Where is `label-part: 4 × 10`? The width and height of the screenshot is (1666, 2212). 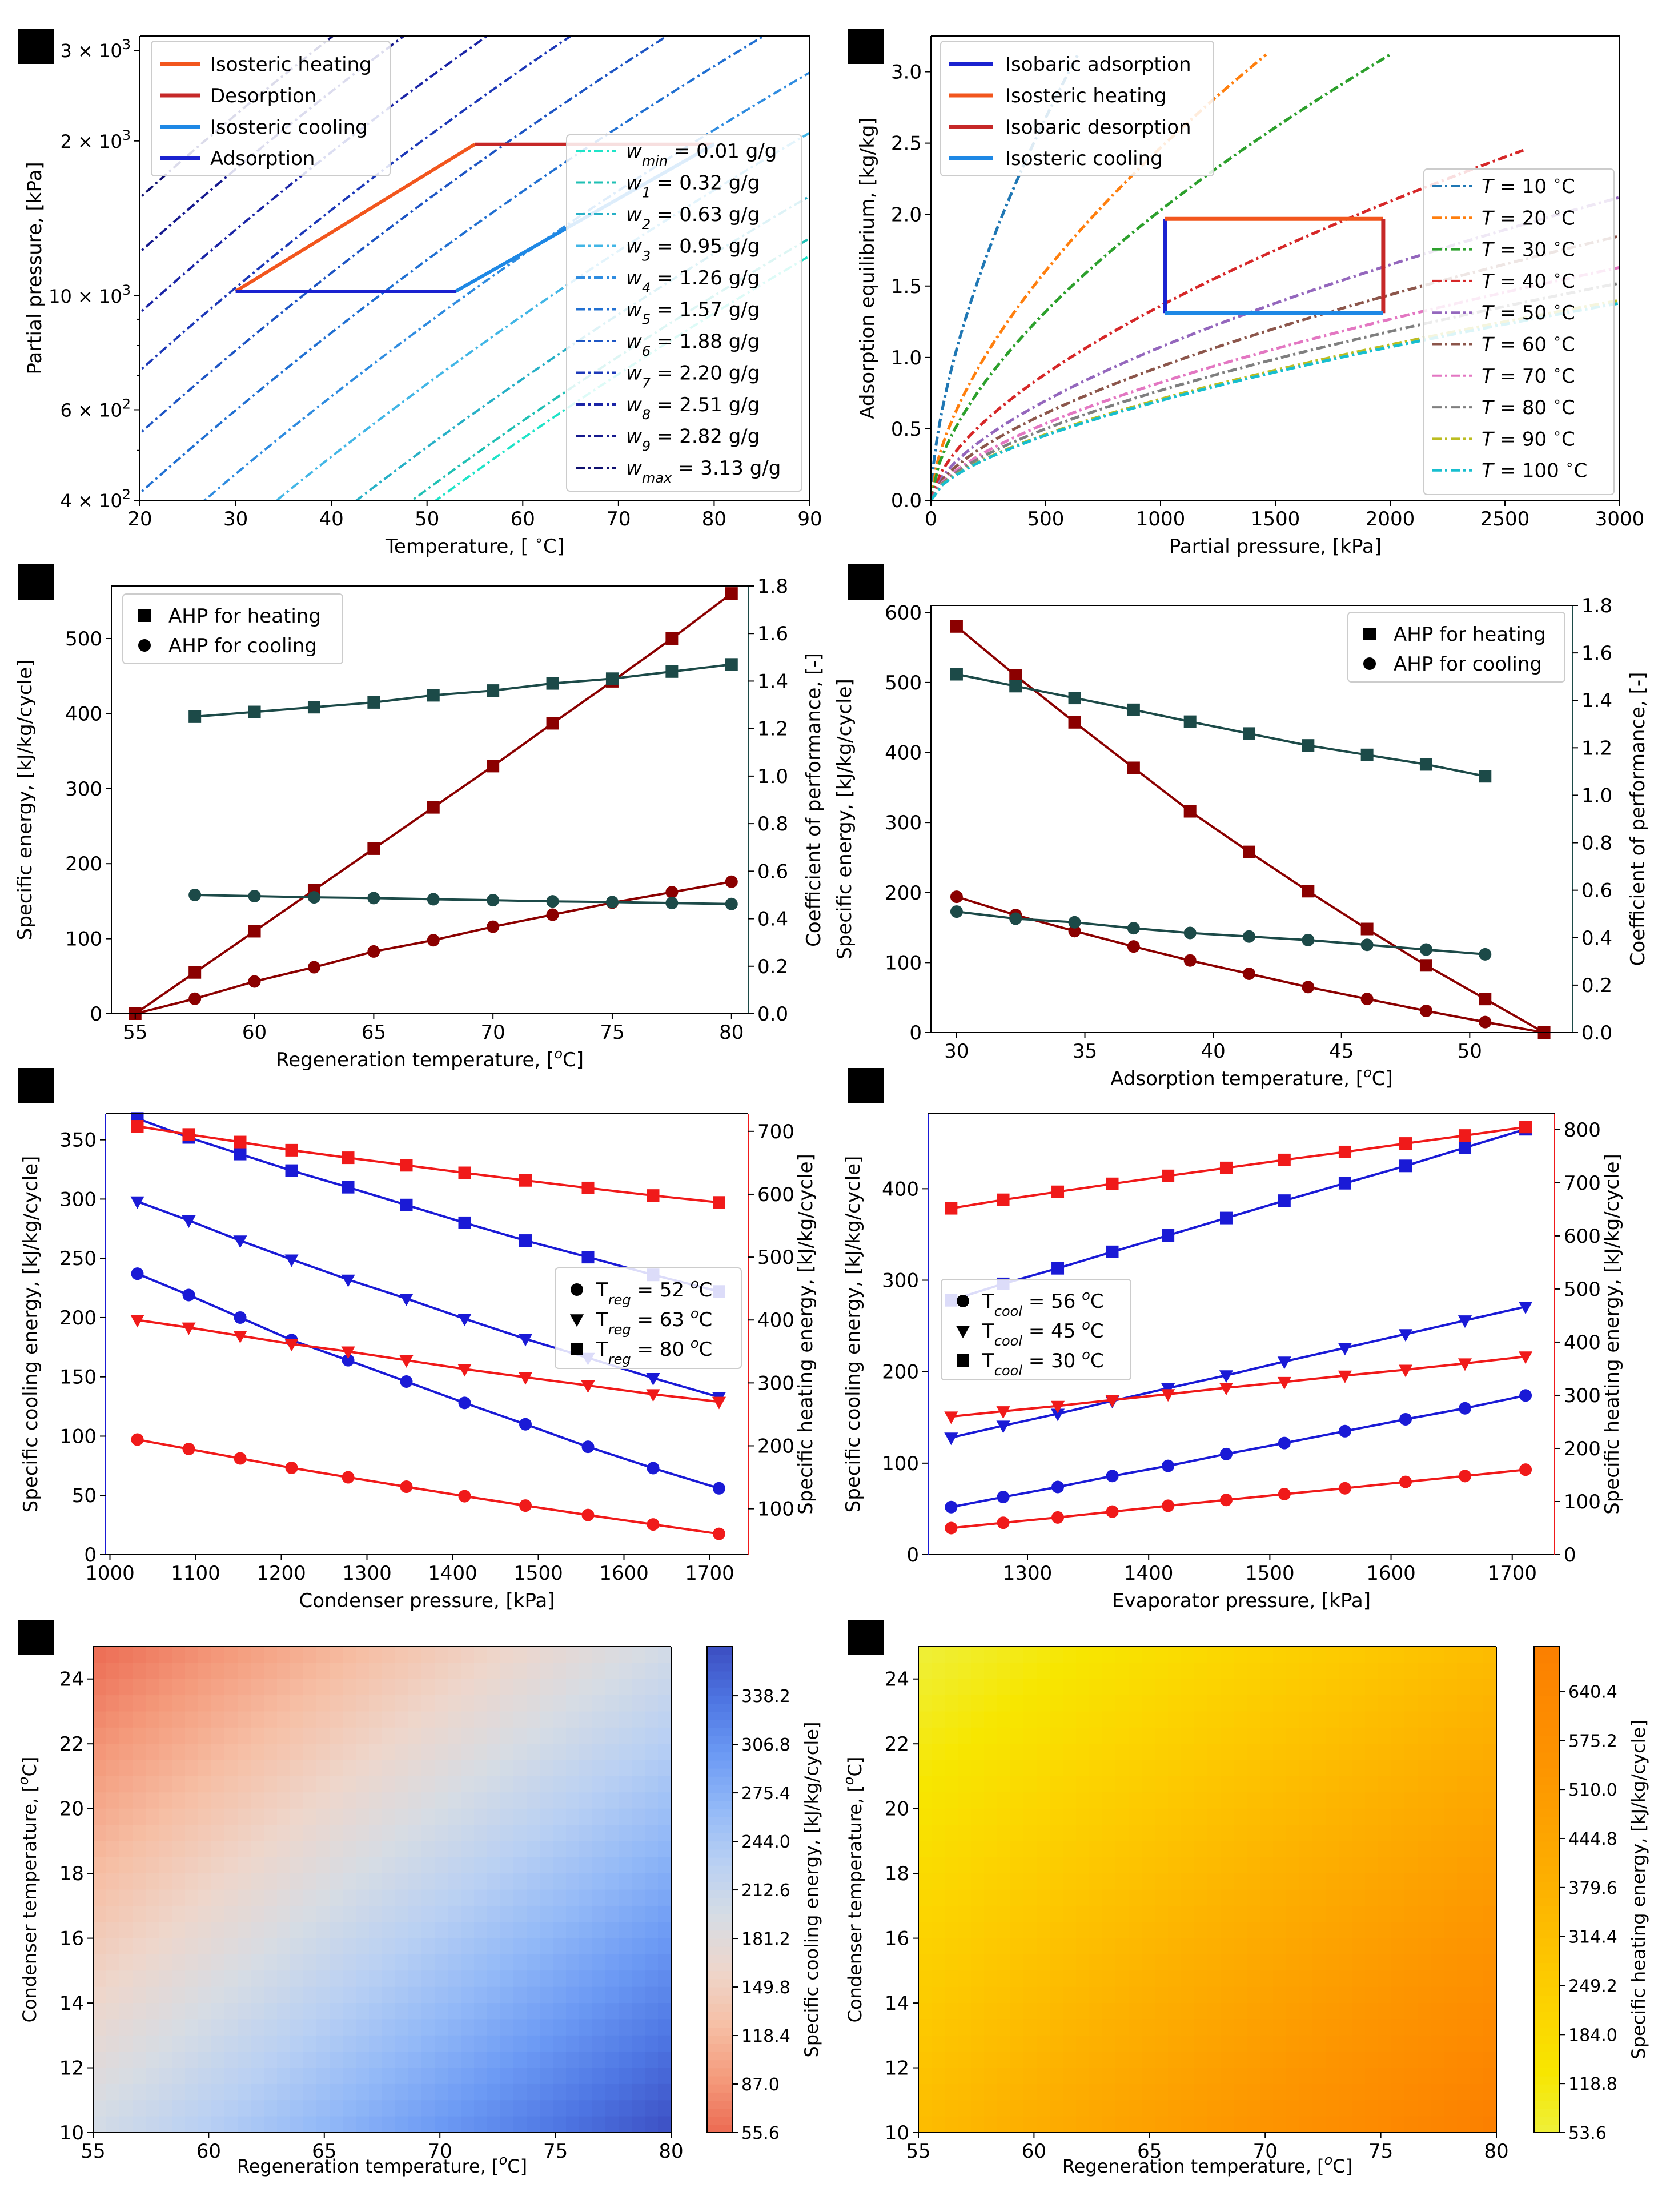 label-part: 4 × 10 is located at coordinates (91, 501).